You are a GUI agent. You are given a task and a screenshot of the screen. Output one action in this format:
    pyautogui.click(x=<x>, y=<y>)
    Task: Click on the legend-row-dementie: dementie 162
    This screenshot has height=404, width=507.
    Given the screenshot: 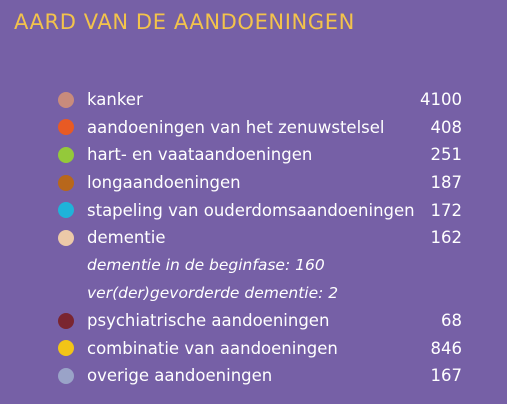 What is the action you would take?
    pyautogui.click(x=260, y=238)
    